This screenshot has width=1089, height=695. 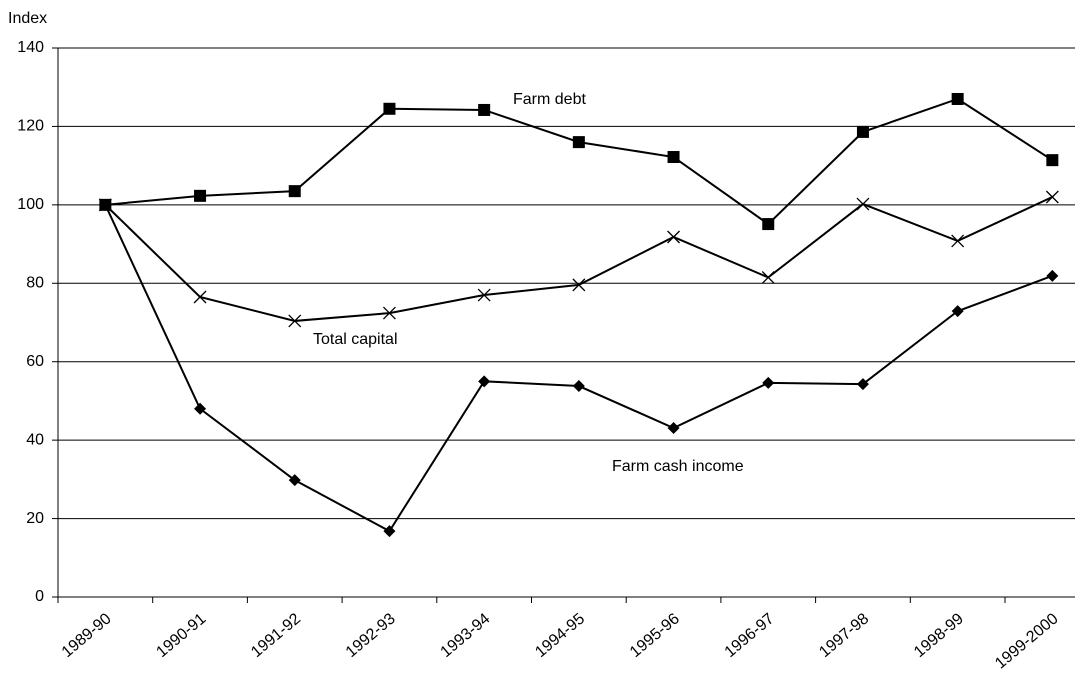 I want to click on x-tick-label: 1997-98, so click(x=844, y=635).